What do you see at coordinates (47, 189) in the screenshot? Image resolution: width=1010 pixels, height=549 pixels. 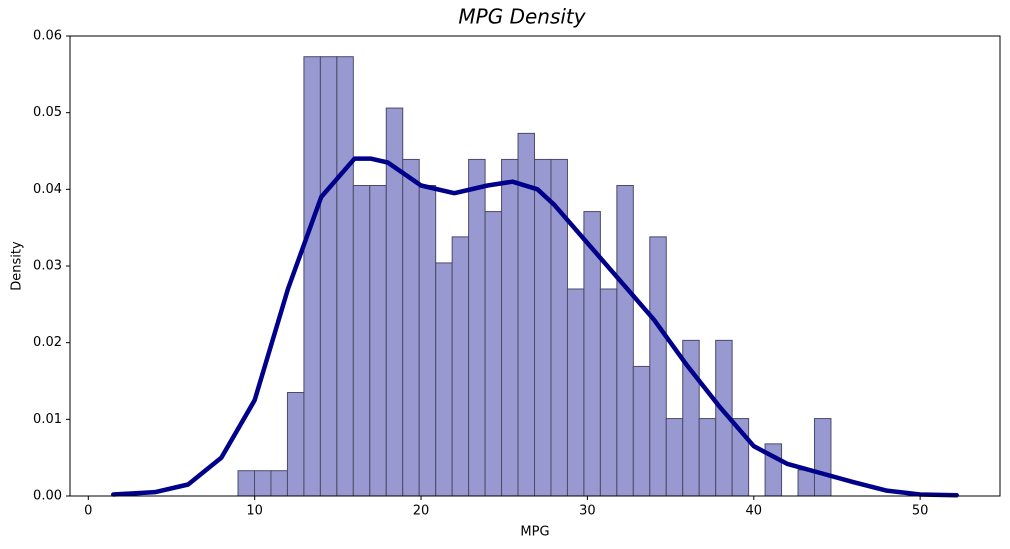 I see `y-tick-label: 0.04` at bounding box center [47, 189].